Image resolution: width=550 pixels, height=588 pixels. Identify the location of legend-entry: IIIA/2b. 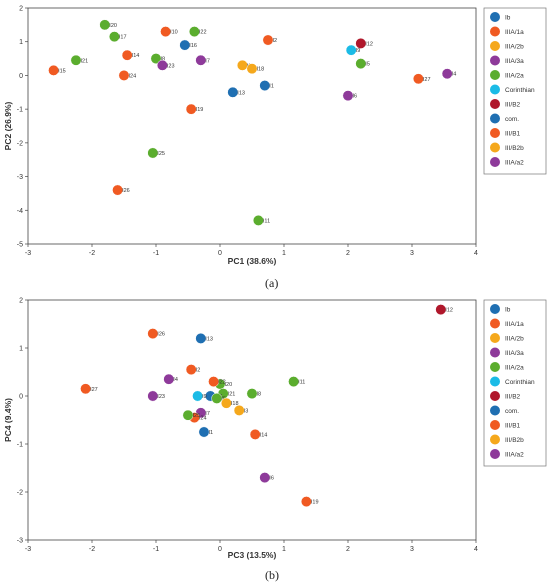
(514, 46).